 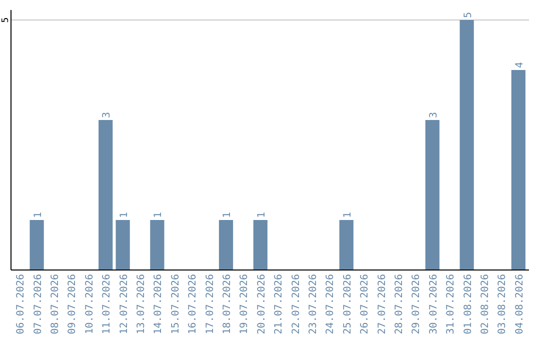 What do you see at coordinates (502, 304) in the screenshot?
I see `x-tick-label: 03.08.2026` at bounding box center [502, 304].